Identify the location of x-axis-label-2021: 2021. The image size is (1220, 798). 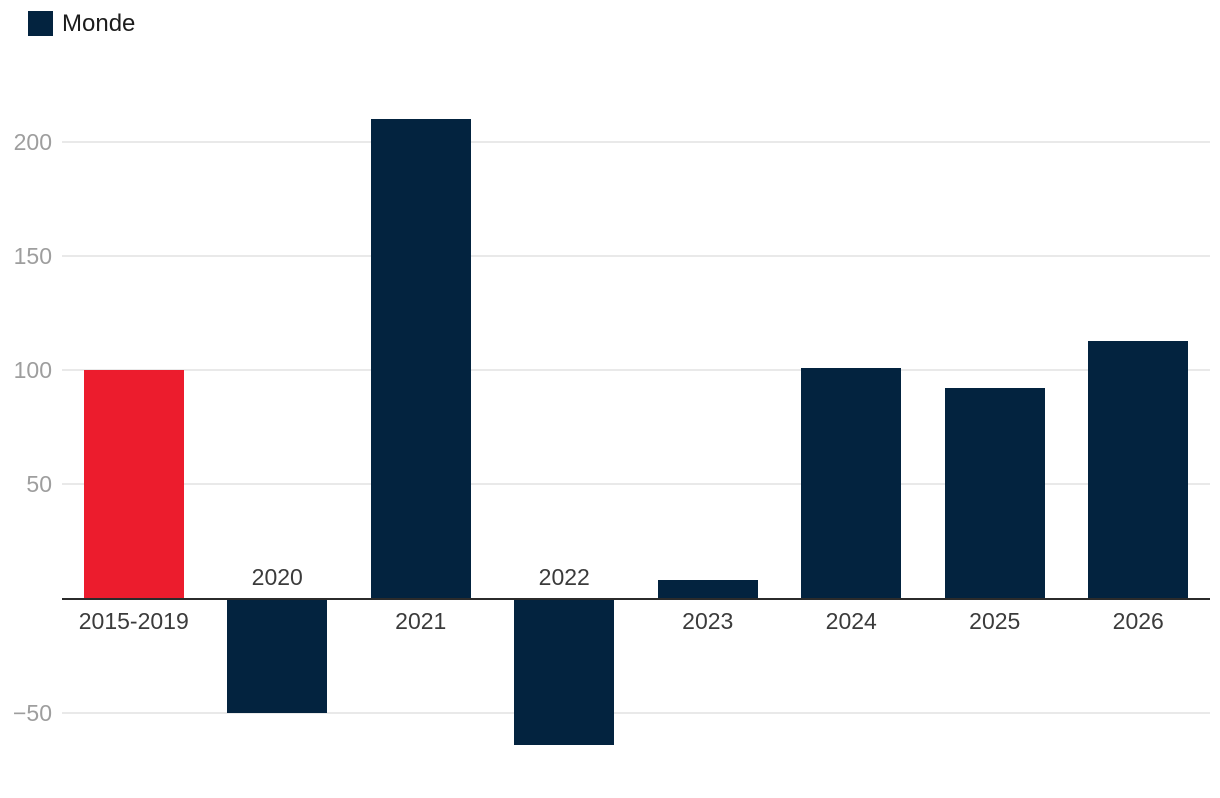
(421, 620).